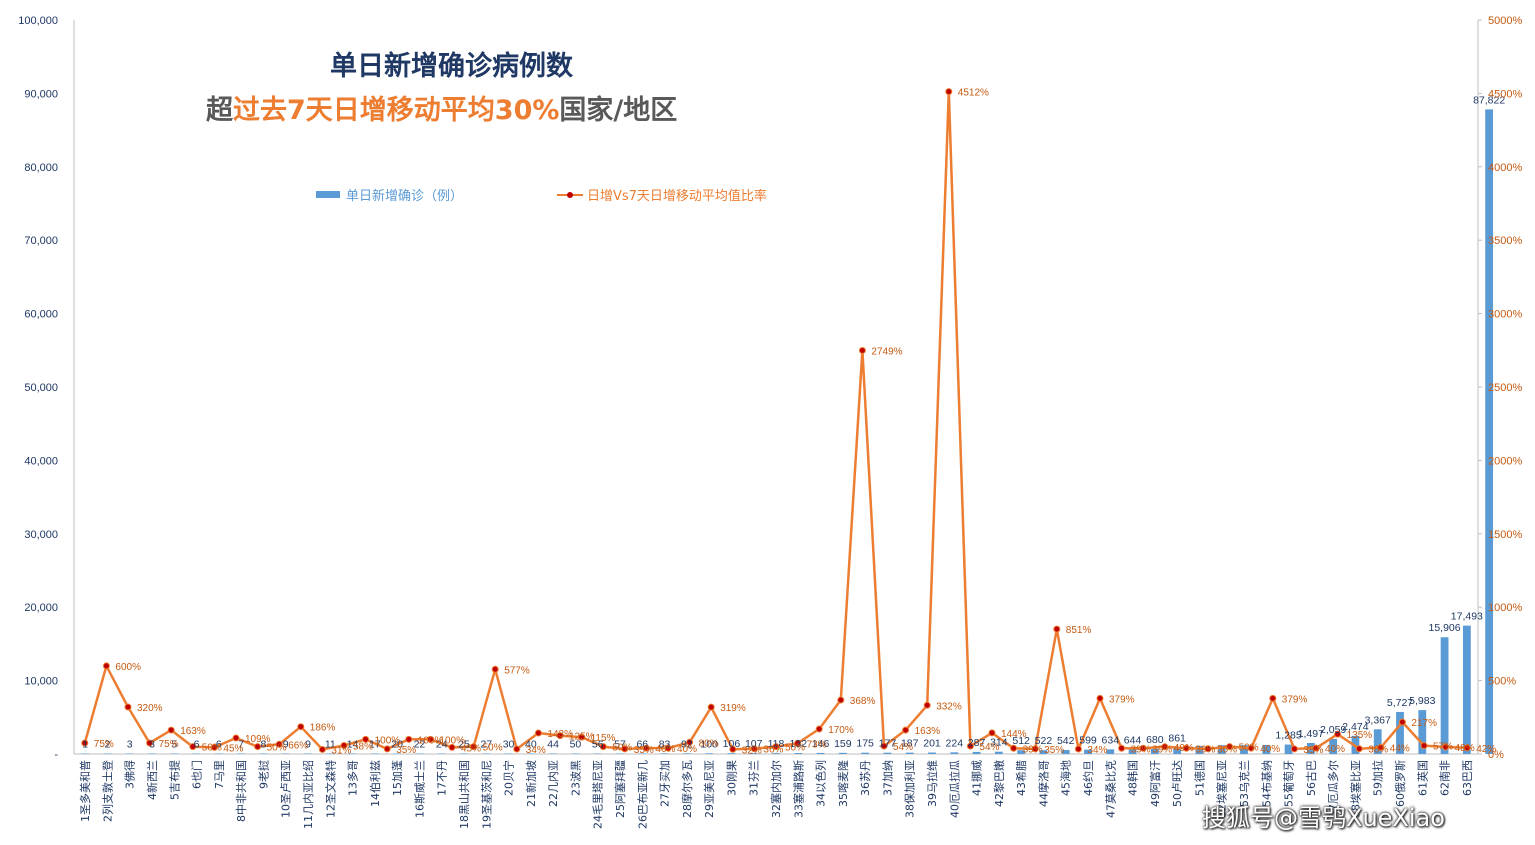  I want to click on x-tick-label: 62南非, so click(1445, 778).